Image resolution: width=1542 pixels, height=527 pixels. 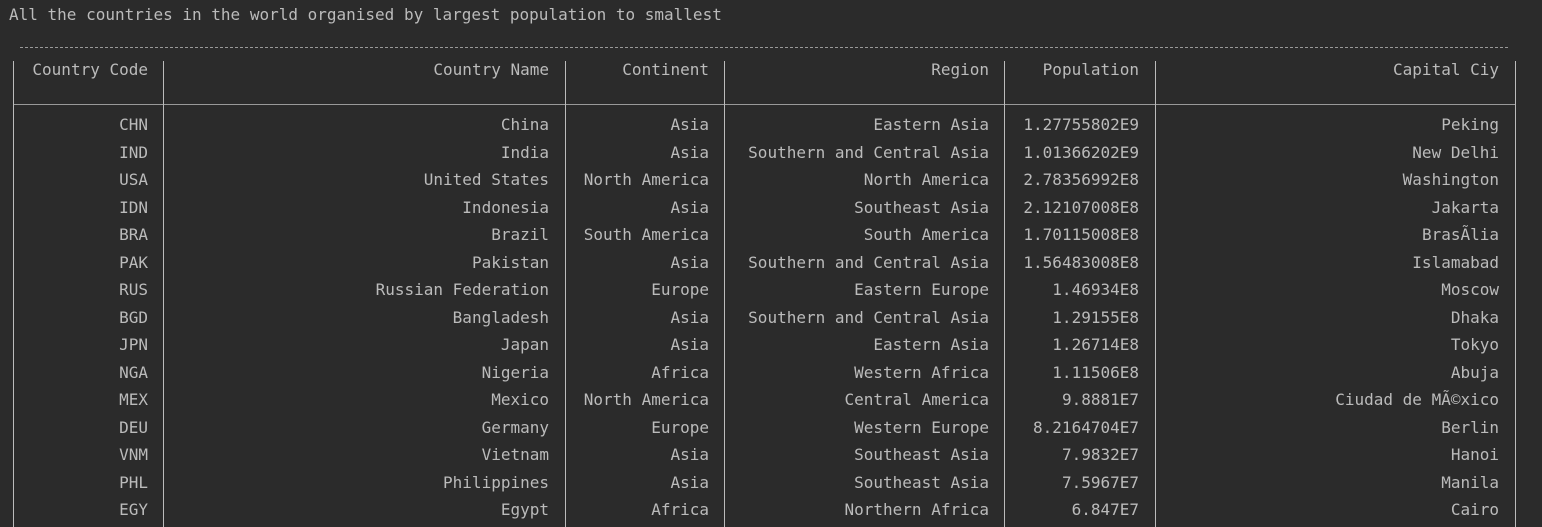 What do you see at coordinates (1095, 317) in the screenshot?
I see `table-cell: 1.29155E8` at bounding box center [1095, 317].